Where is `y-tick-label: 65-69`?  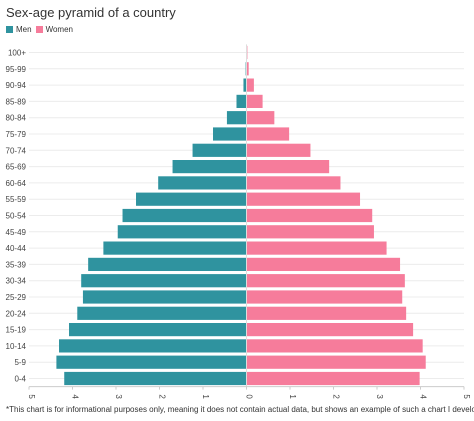
y-tick-label: 65-69 is located at coordinates (16, 167).